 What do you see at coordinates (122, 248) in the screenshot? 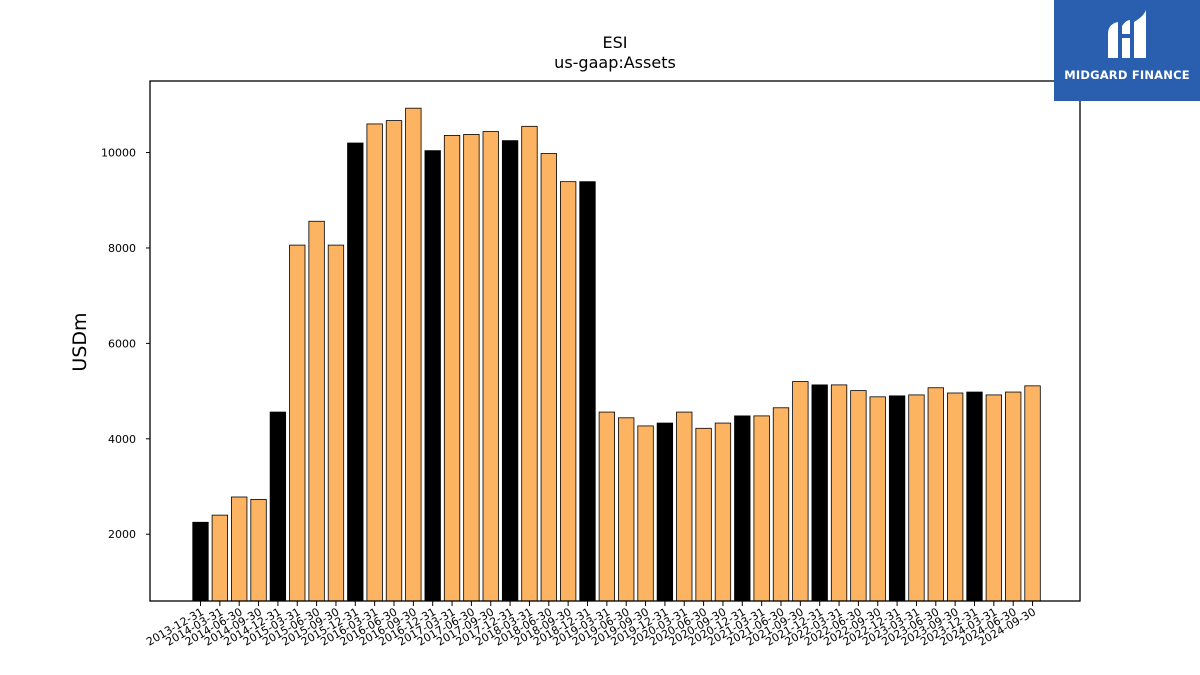
I see `y-tick-label: 8000` at bounding box center [122, 248].